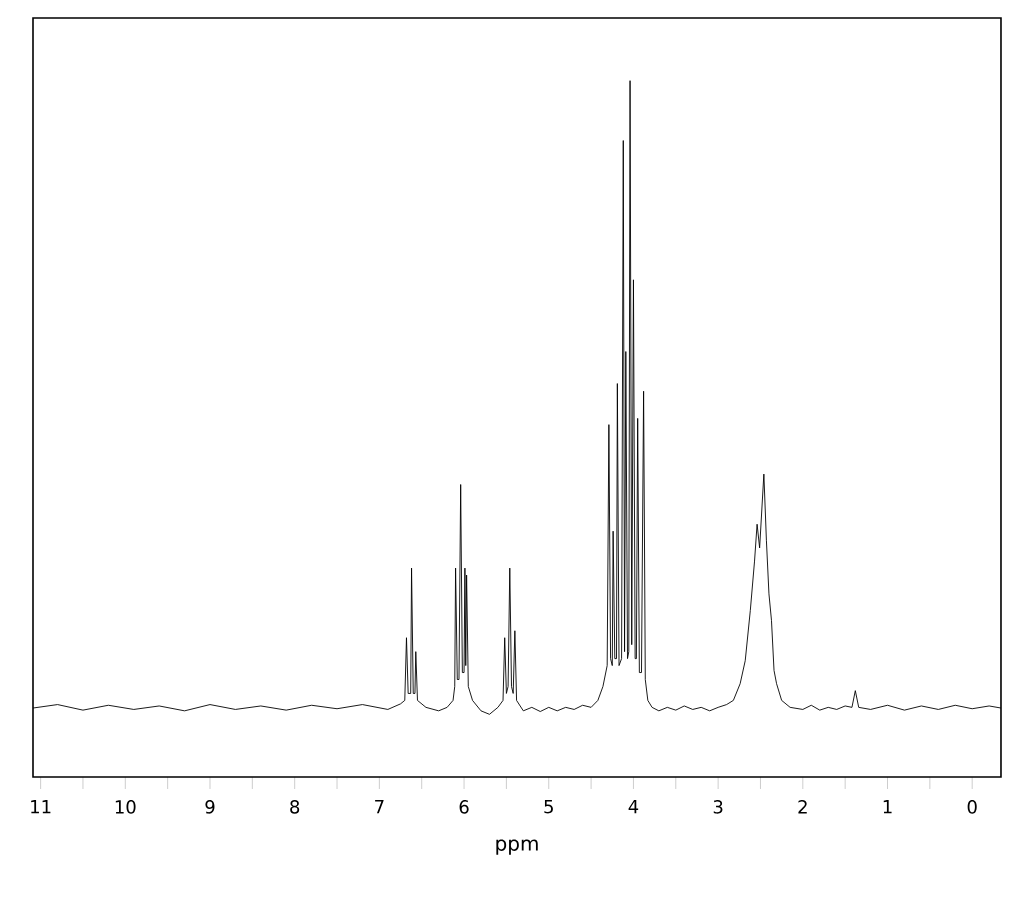 The height and width of the screenshot is (900, 1024). I want to click on x-tick-label: 5, so click(548, 807).